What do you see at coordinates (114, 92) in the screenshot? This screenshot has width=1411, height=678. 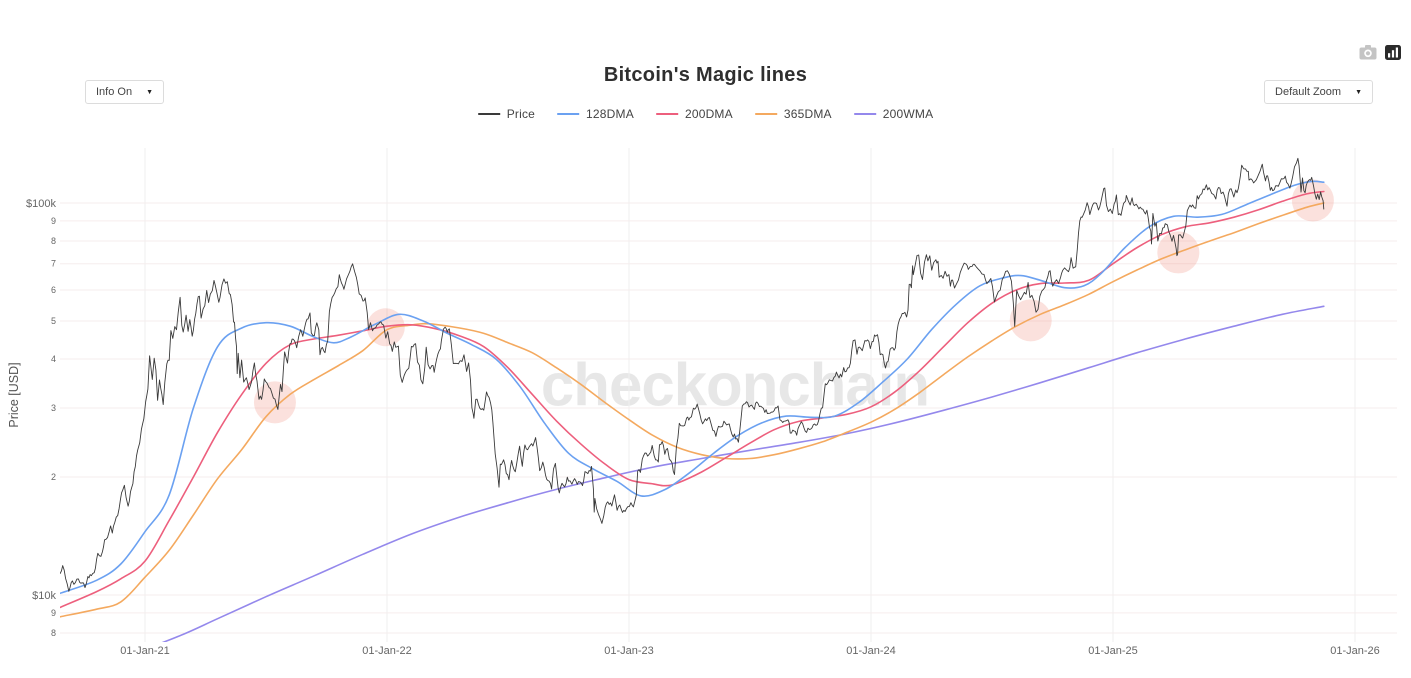 I see `info-dropdown-label: Info On` at bounding box center [114, 92].